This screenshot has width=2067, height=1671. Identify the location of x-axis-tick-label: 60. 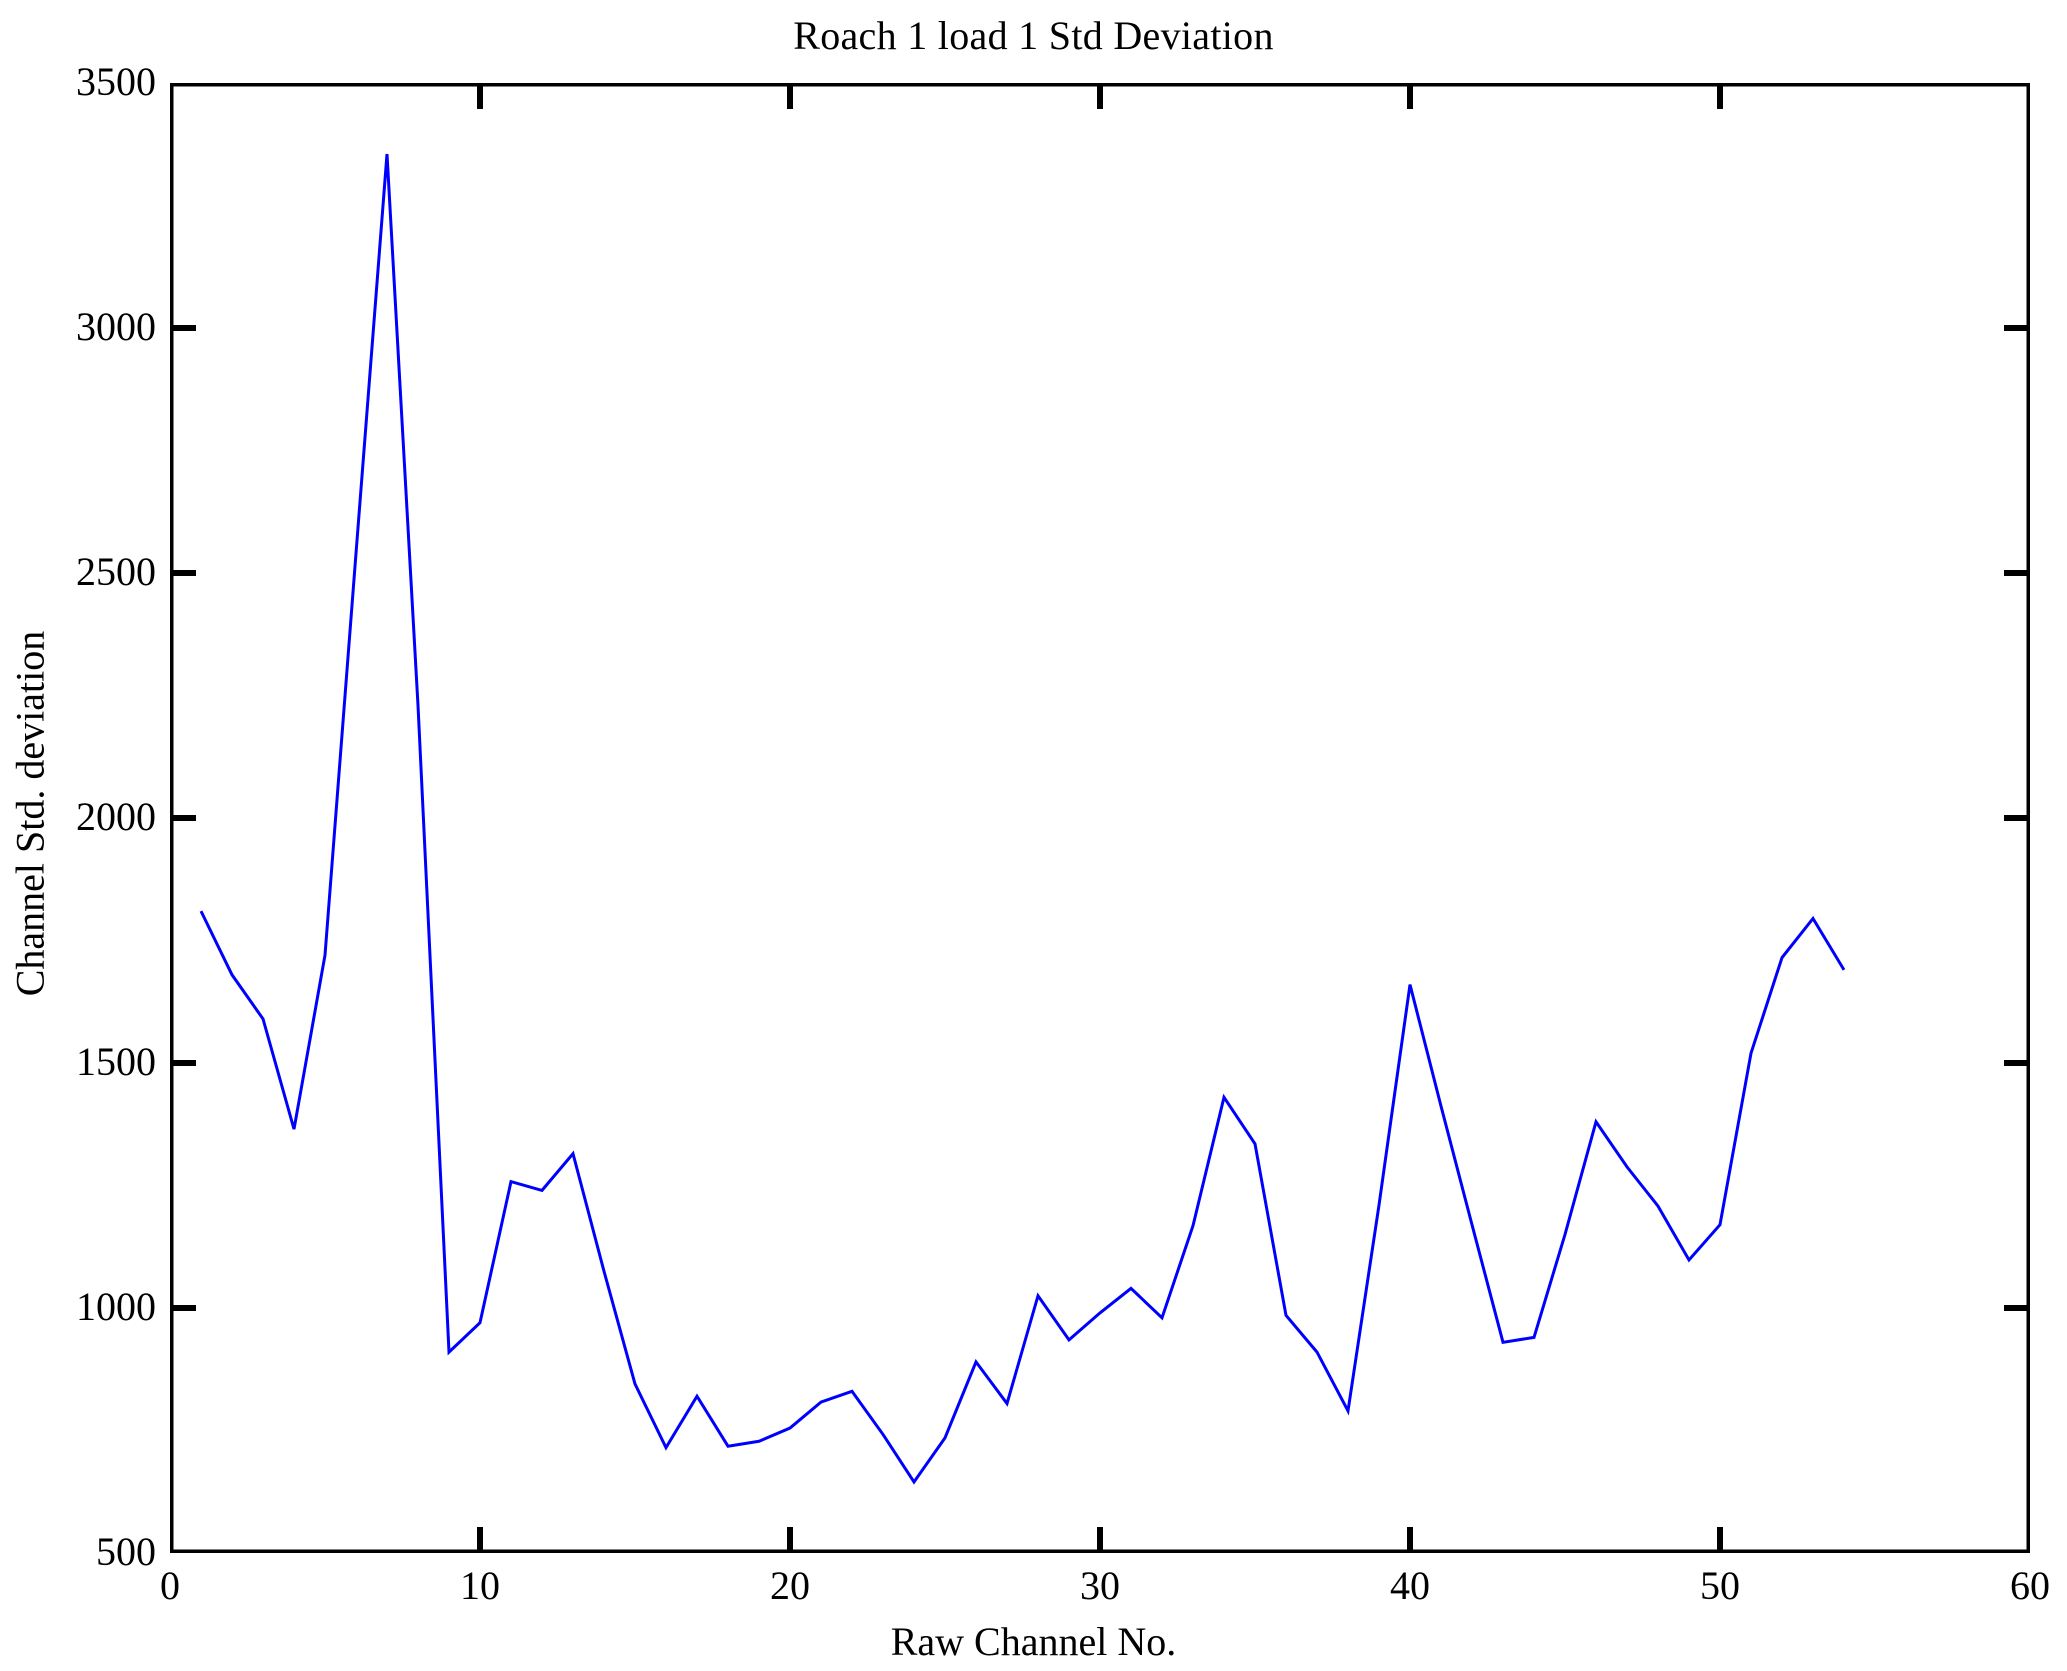
(2030, 1585).